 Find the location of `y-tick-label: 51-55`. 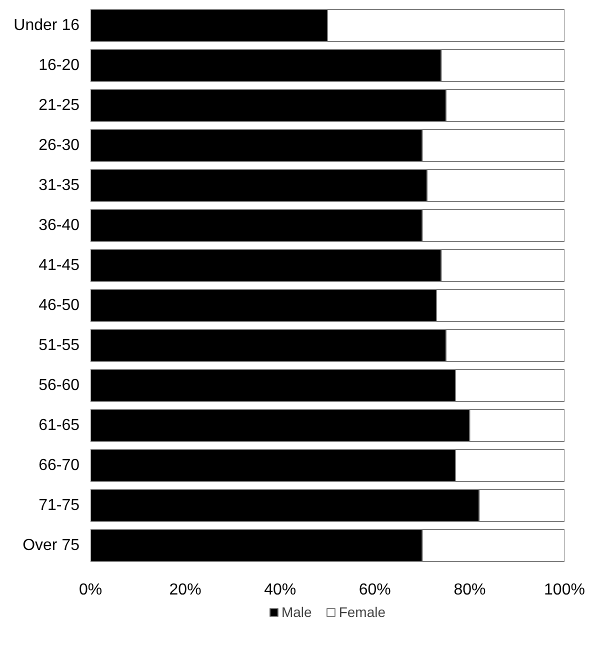

y-tick-label: 51-55 is located at coordinates (59, 345).